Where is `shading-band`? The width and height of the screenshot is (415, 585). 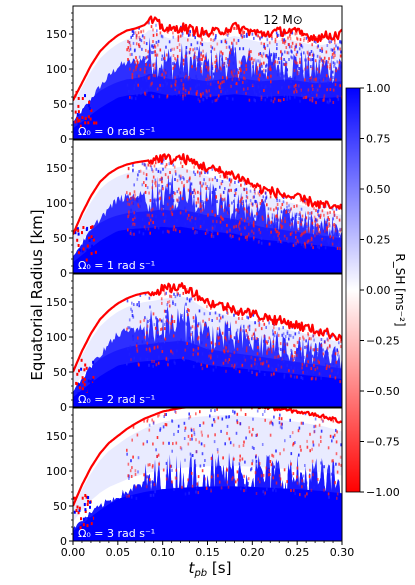
shading-band is located at coordinates (207, 468).